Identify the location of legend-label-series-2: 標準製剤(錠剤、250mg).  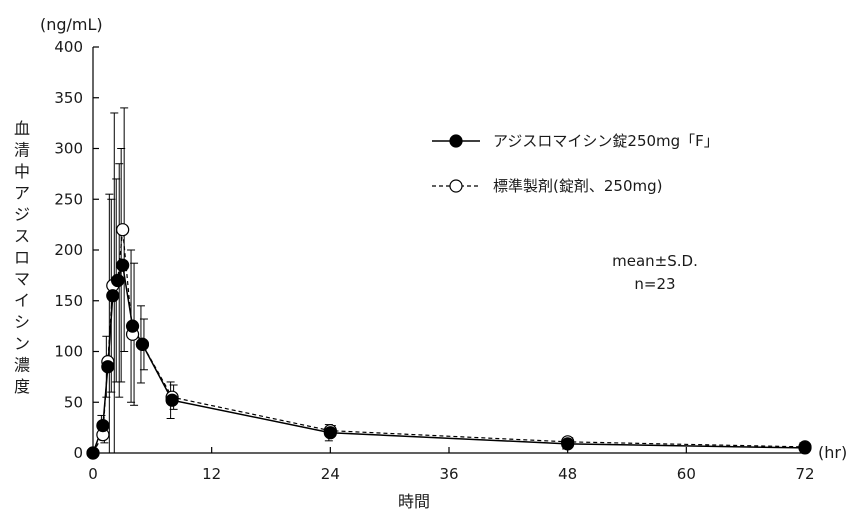
(577, 186).